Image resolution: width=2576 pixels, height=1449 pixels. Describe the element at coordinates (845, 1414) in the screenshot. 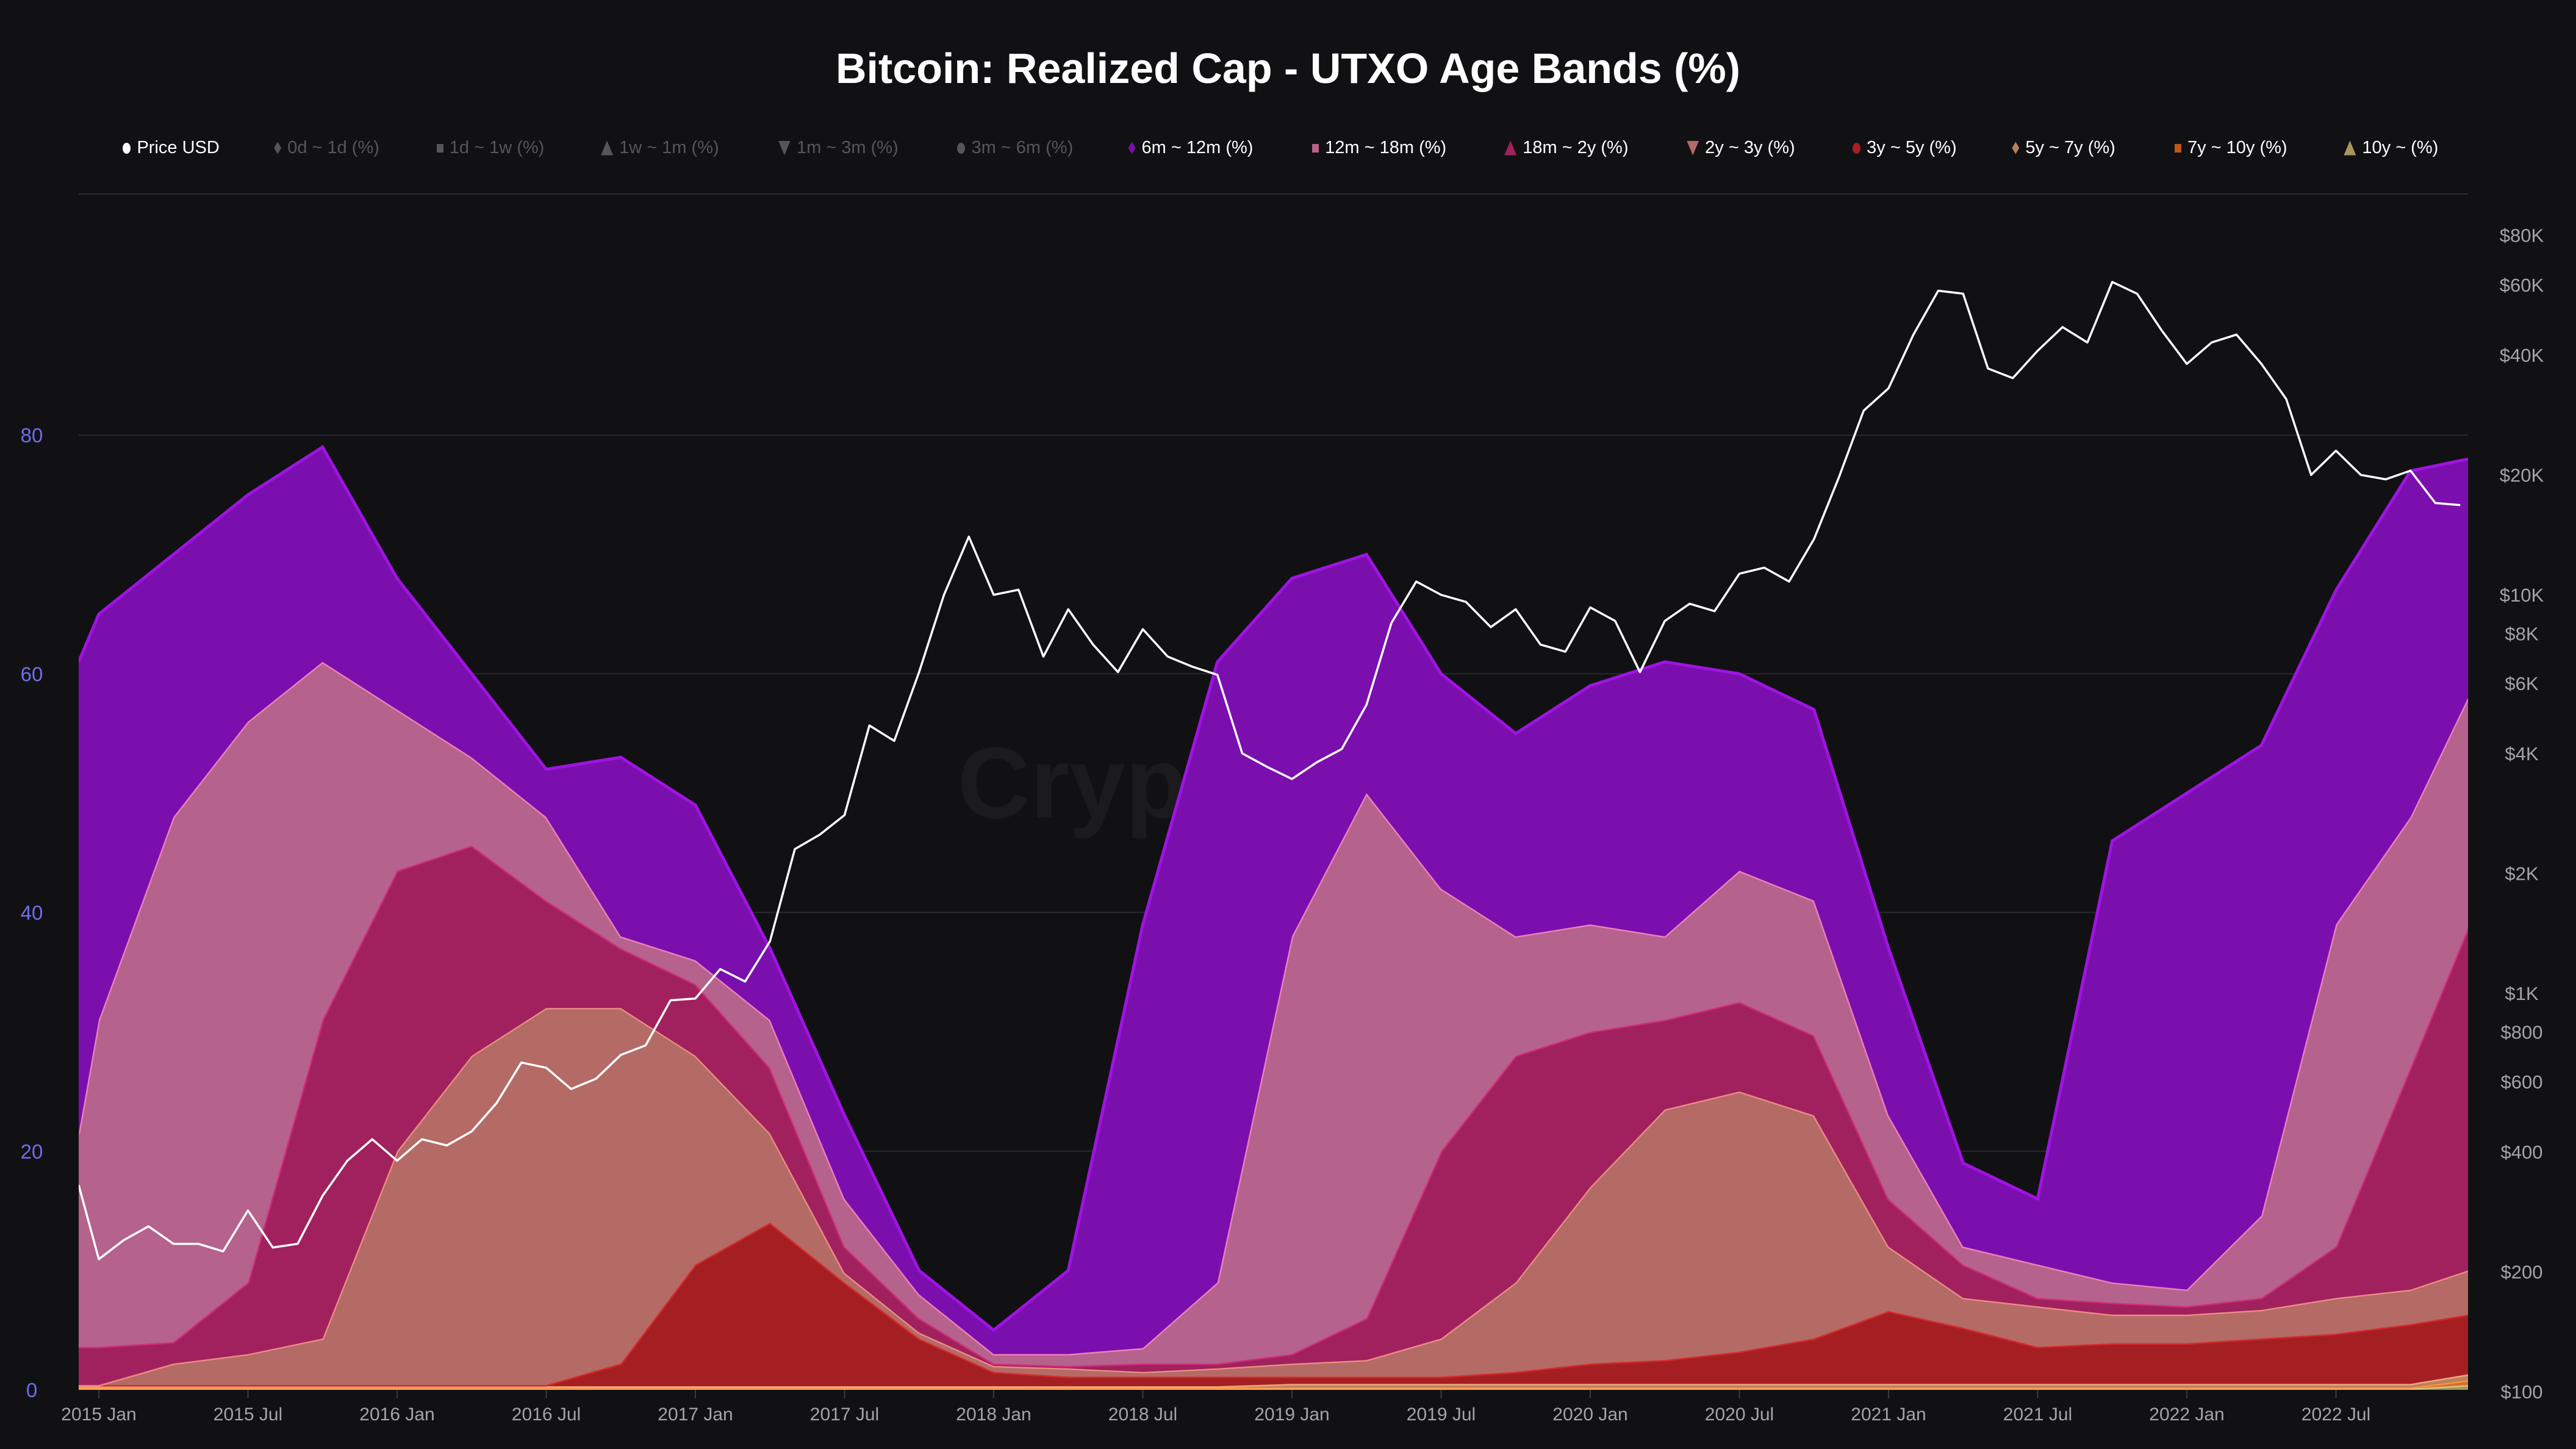

I see `x-axis-tick-label: 2017 Jul` at that location.